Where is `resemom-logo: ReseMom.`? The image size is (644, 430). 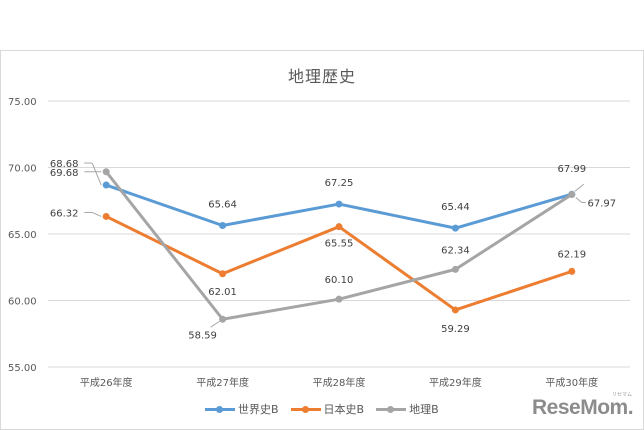
resemom-logo: ReseMom. is located at coordinates (583, 407).